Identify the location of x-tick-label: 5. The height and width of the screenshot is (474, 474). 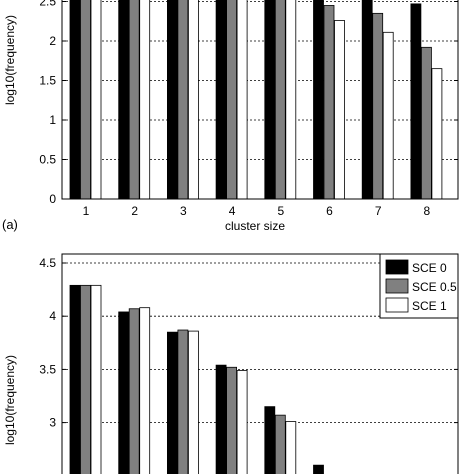
(280, 211).